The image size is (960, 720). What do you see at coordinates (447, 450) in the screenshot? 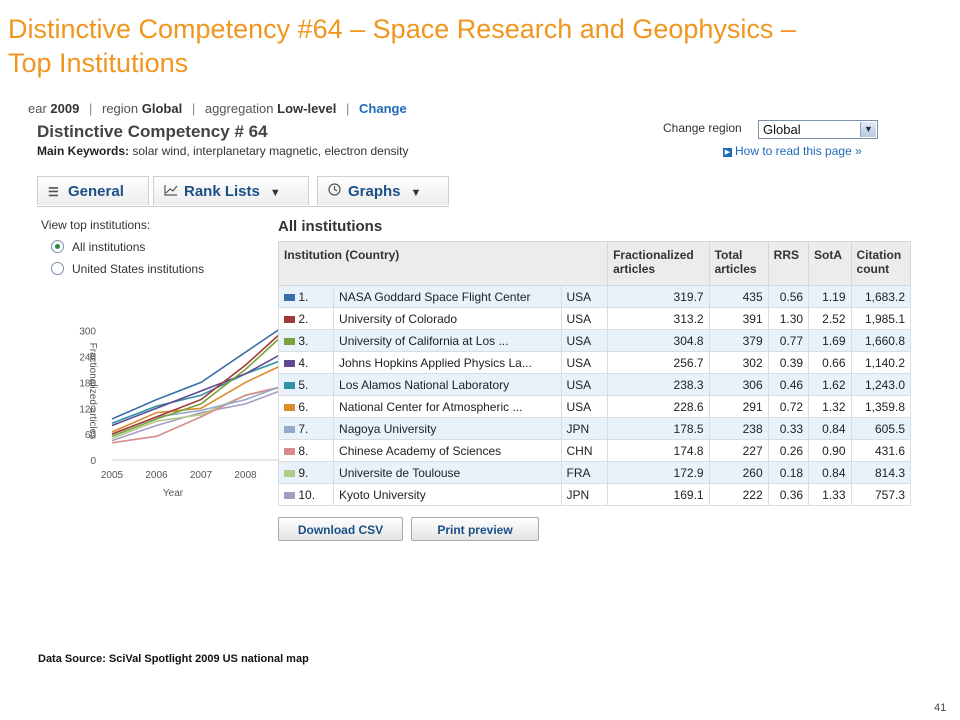
I see `institution-name-cell: Chinese Academy of Sciences` at bounding box center [447, 450].